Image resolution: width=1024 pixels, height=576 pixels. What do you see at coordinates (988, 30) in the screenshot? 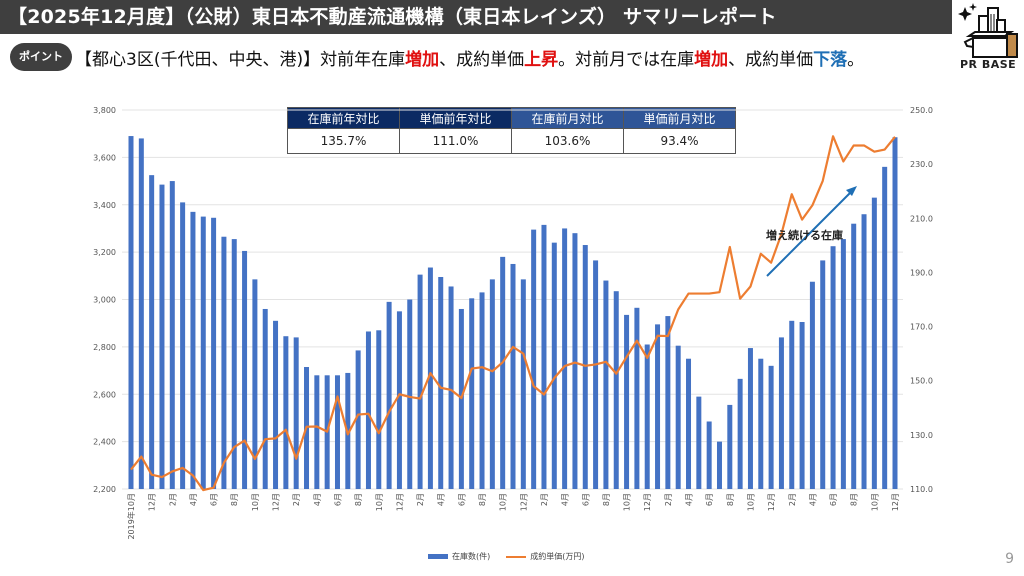
I see `building-box-icon` at bounding box center [988, 30].